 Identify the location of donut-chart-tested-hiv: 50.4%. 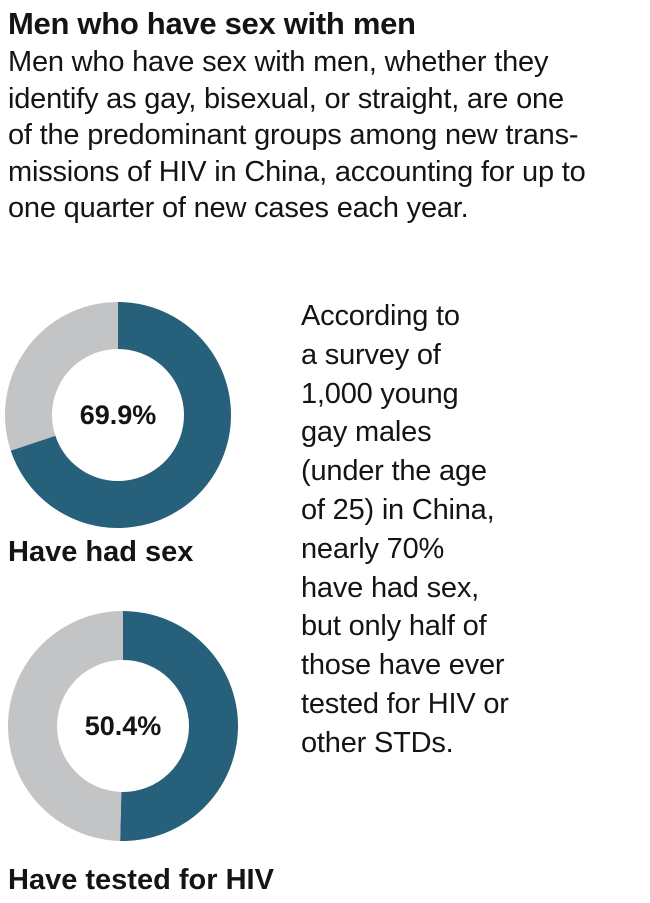
(120, 728).